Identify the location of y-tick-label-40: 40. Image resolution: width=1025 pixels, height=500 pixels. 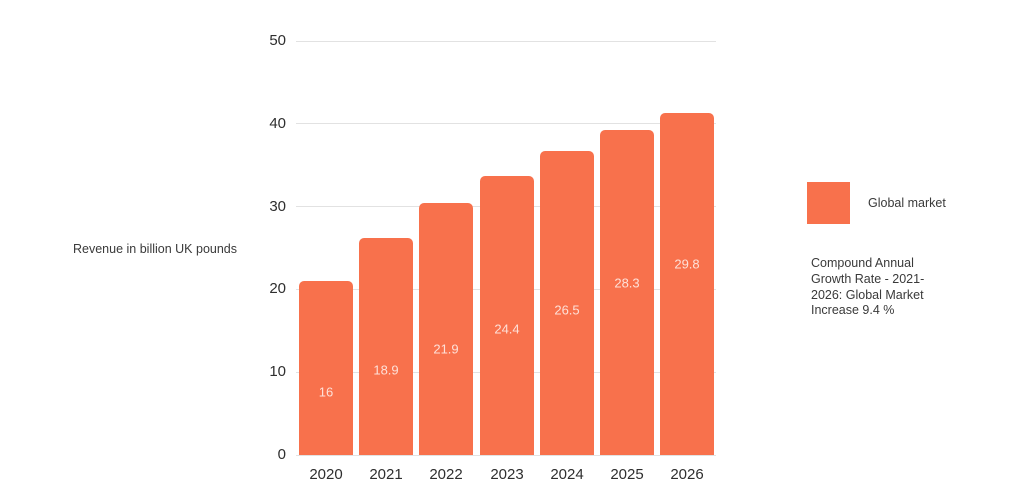
(277, 123).